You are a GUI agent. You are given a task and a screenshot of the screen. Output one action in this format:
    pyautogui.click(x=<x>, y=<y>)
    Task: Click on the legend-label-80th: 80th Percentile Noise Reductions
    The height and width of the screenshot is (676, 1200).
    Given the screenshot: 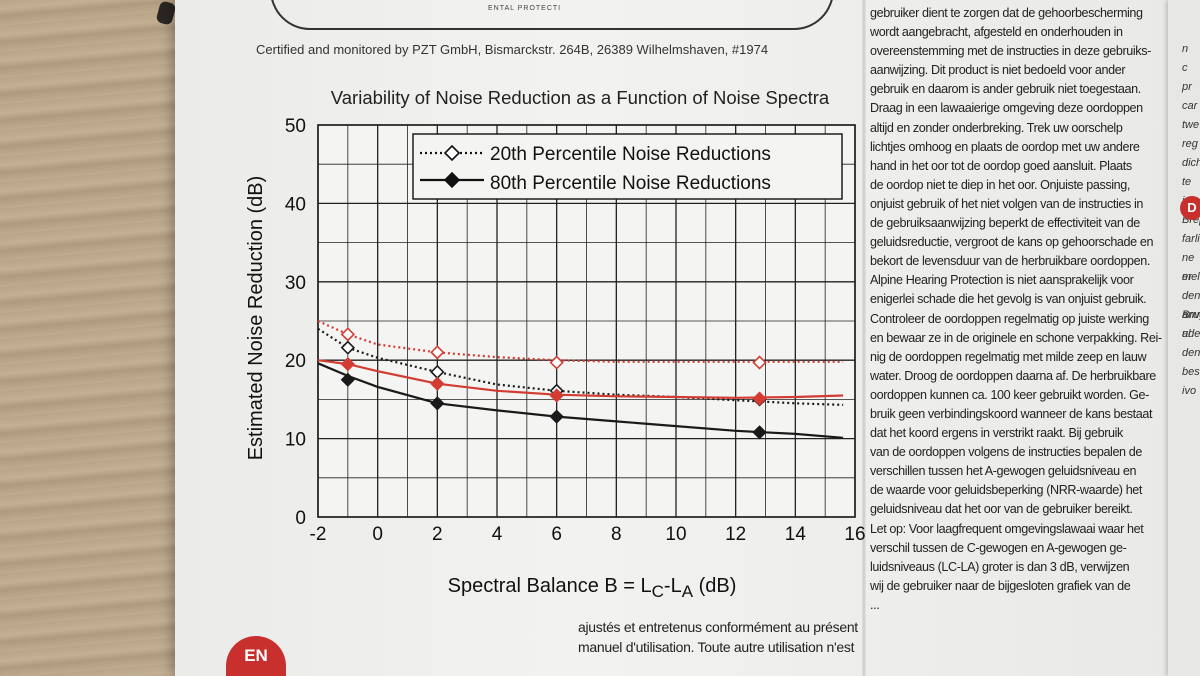 What is the action you would take?
    pyautogui.click(x=630, y=183)
    